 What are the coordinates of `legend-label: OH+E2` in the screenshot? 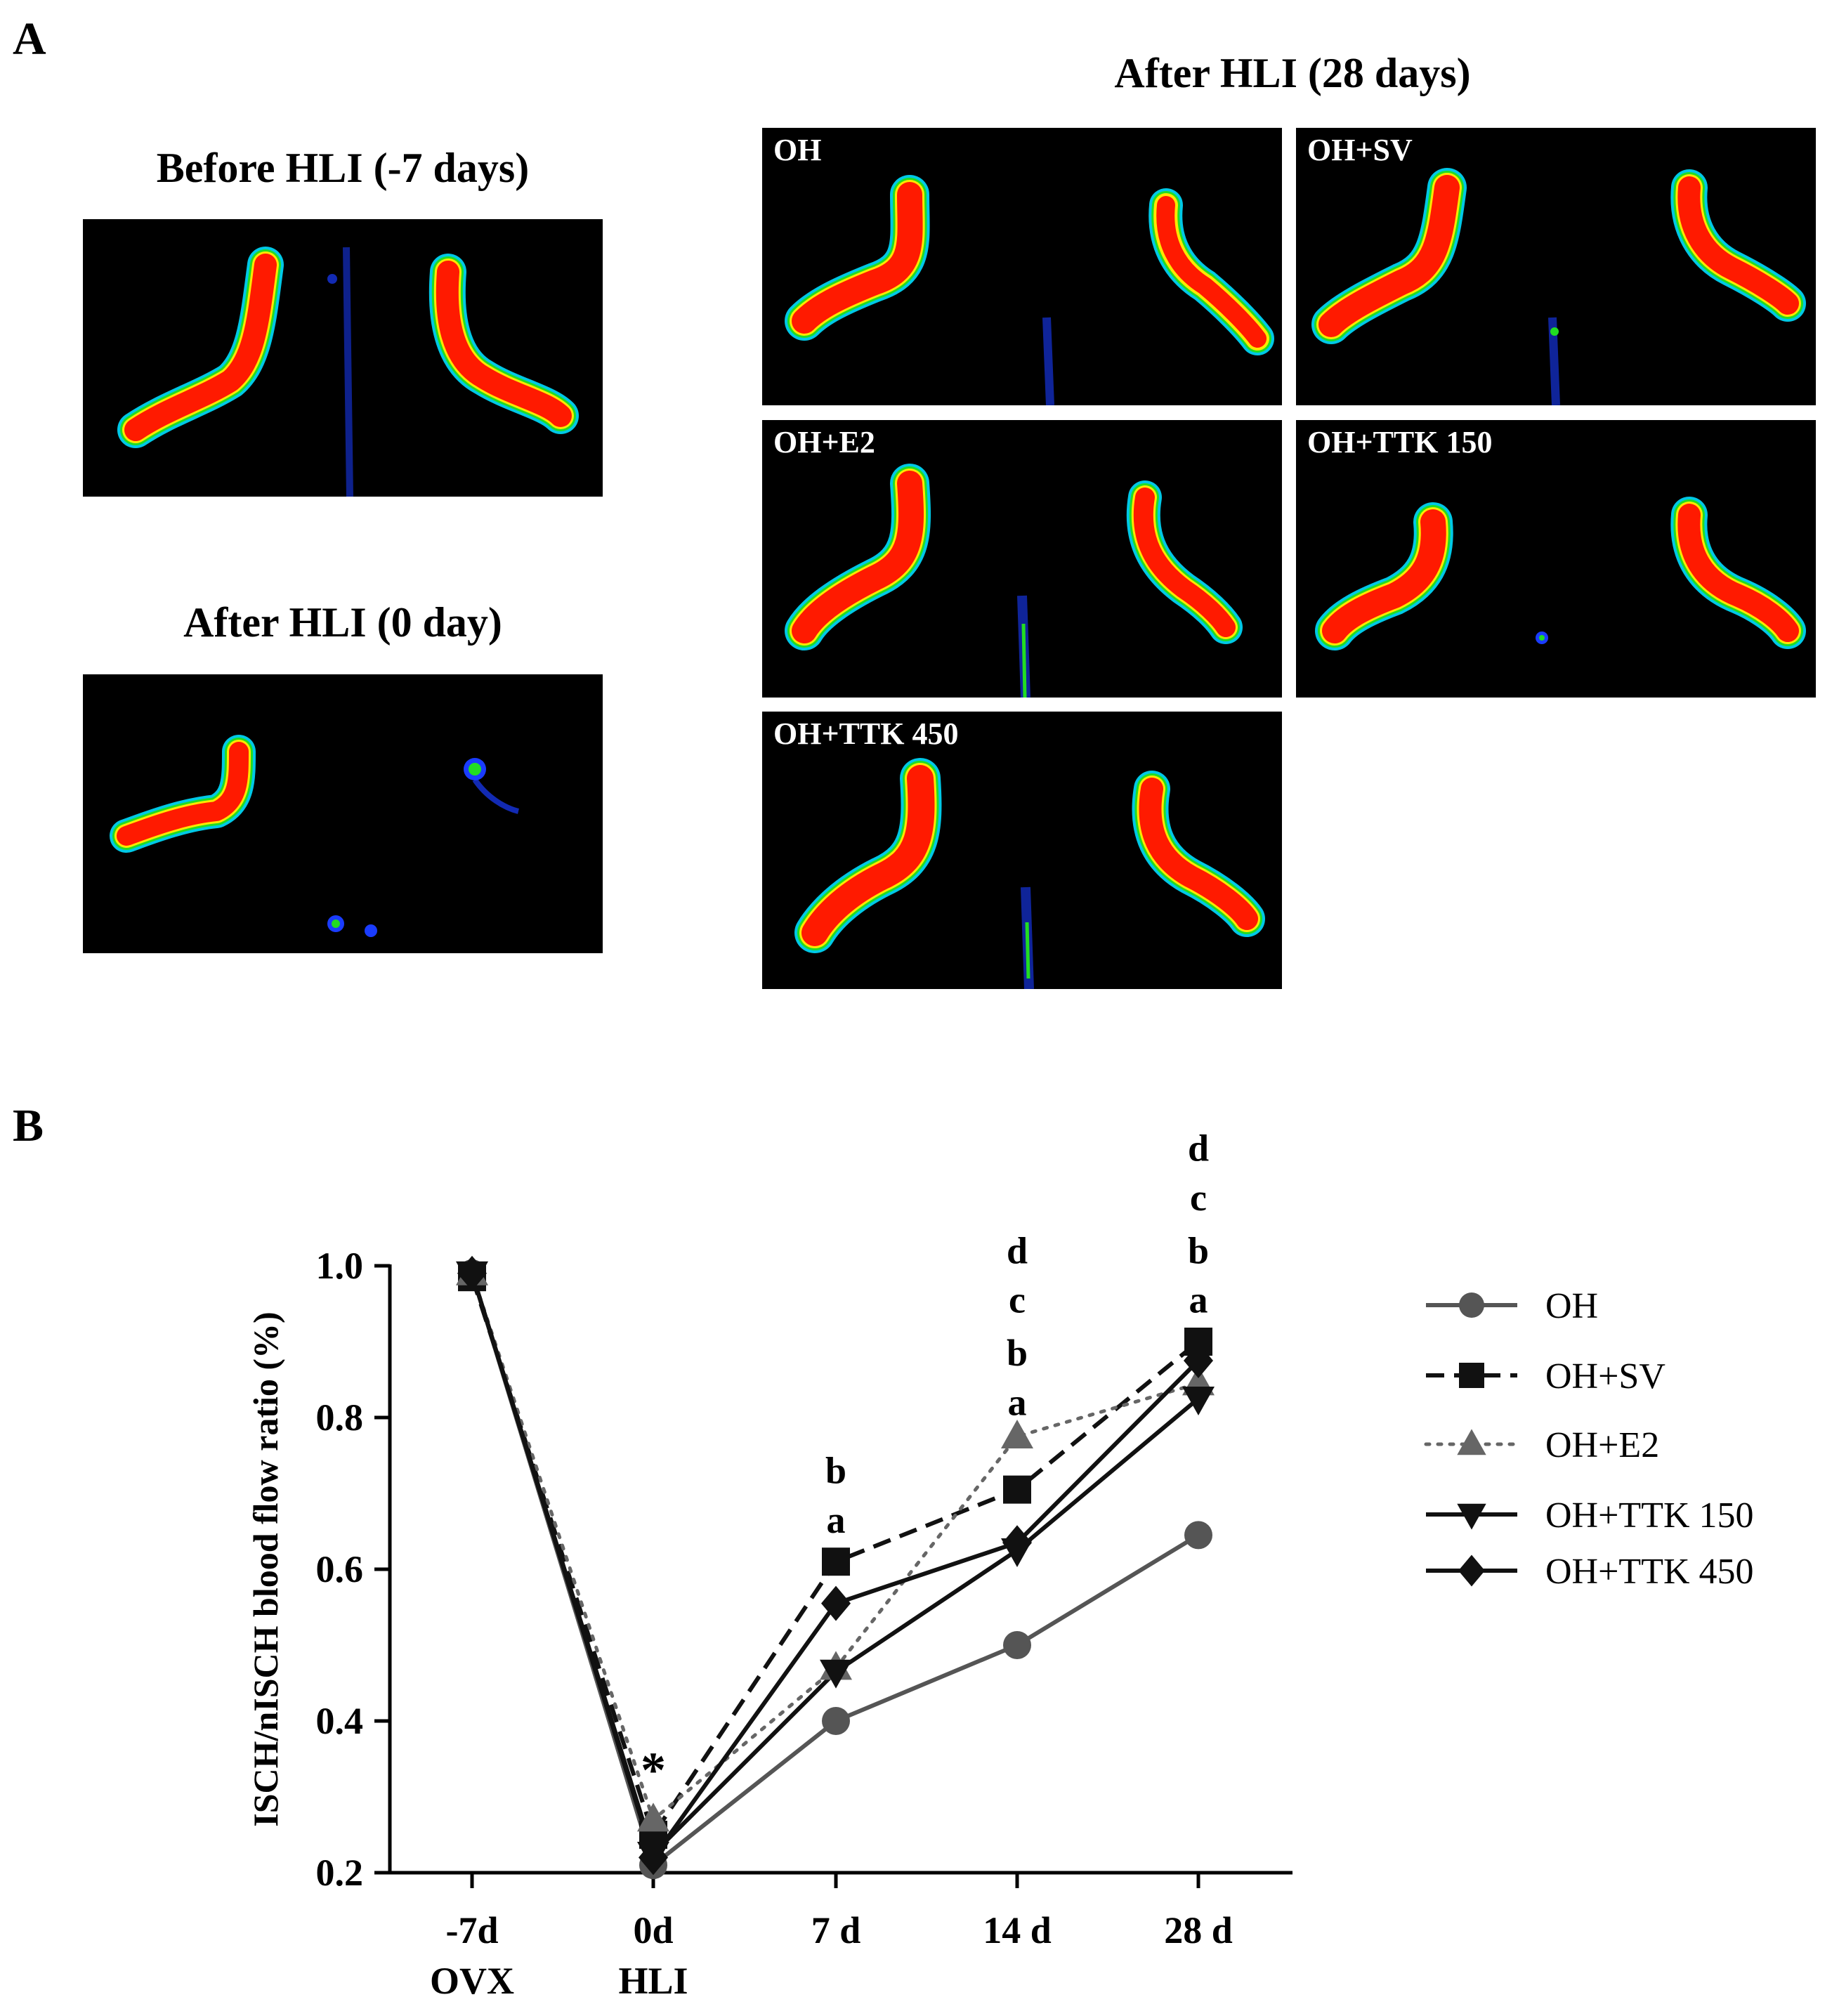 It's located at (1602, 1445).